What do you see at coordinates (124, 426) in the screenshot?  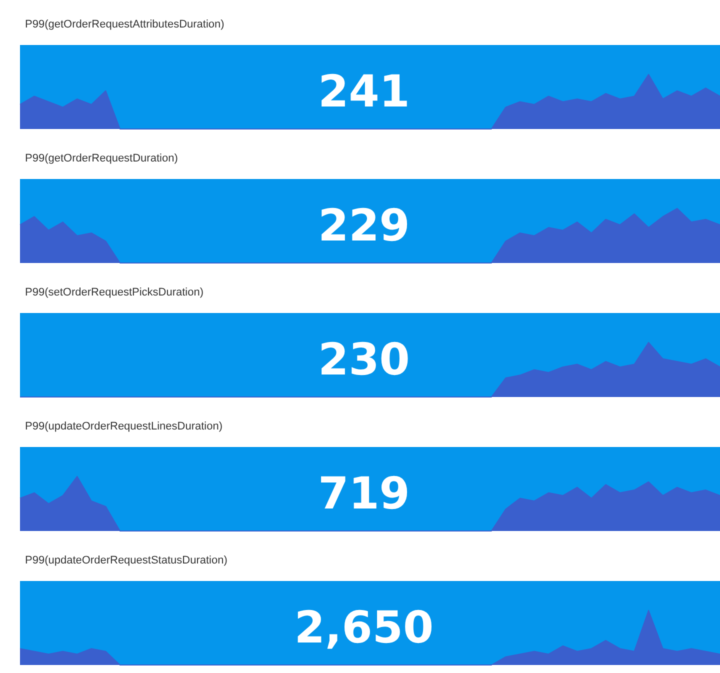 I see `chart-title: P99(updateOrderRequestLinesDuration)` at bounding box center [124, 426].